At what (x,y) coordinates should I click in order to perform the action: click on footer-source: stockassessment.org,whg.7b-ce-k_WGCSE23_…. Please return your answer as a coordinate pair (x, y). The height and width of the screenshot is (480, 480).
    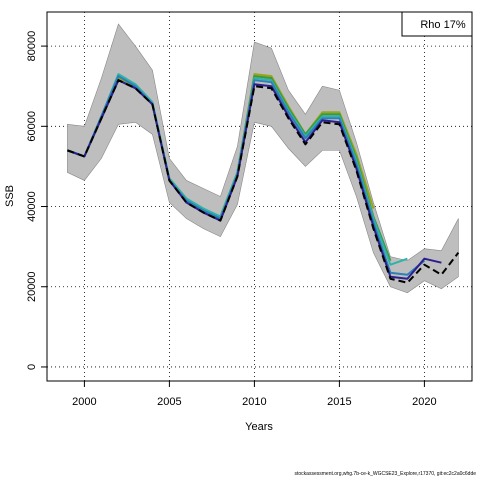
    Looking at the image, I should click on (385, 474).